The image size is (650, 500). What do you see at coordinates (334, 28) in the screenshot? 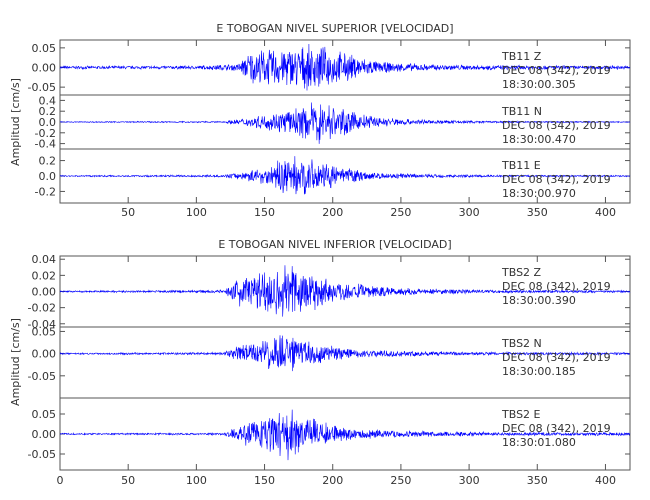
I see `chart-title: E TOBOGAN NIVEL SUPERIOR [VELOCIDAD]` at bounding box center [334, 28].